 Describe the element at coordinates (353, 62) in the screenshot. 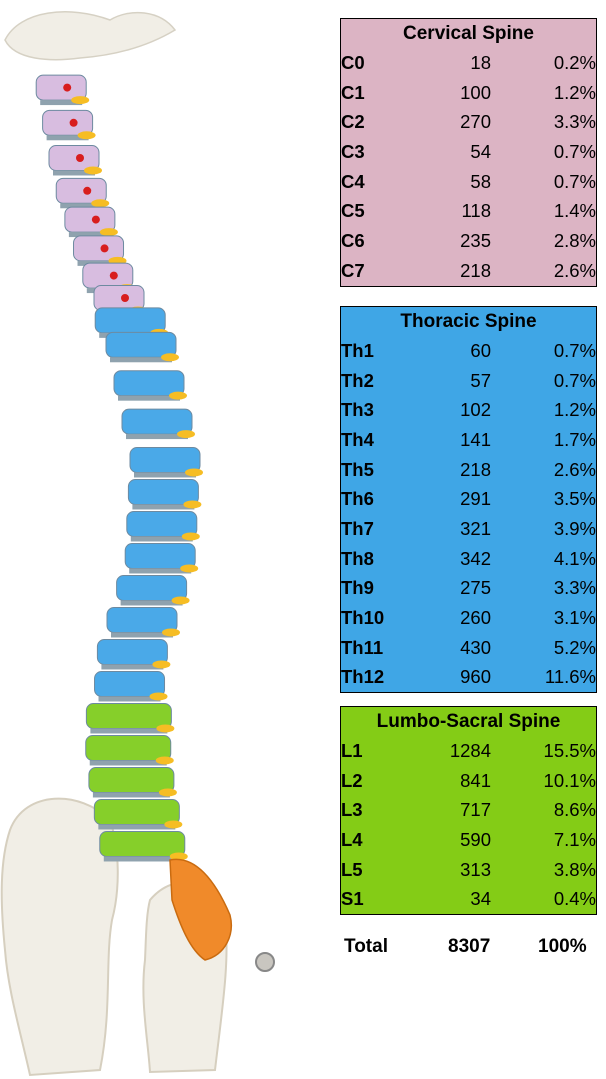

I see `vertebra-level: C0` at that location.